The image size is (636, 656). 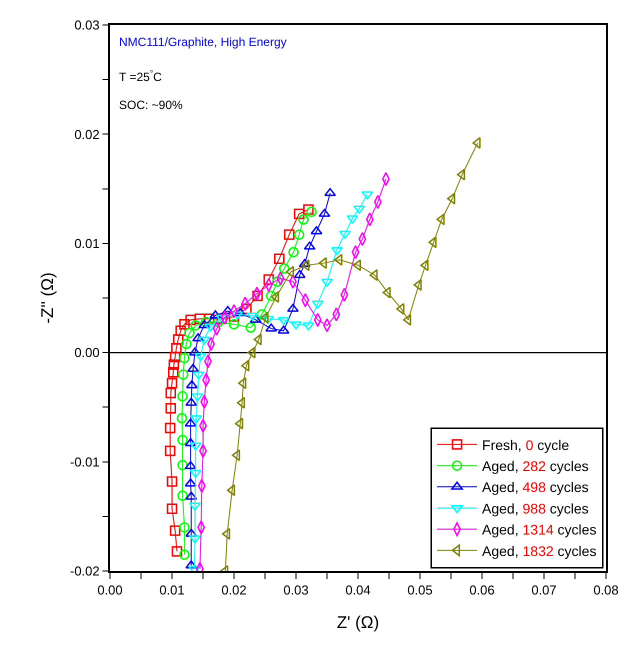 What do you see at coordinates (87, 243) in the screenshot?
I see `y-tick-label: 0.01` at bounding box center [87, 243].